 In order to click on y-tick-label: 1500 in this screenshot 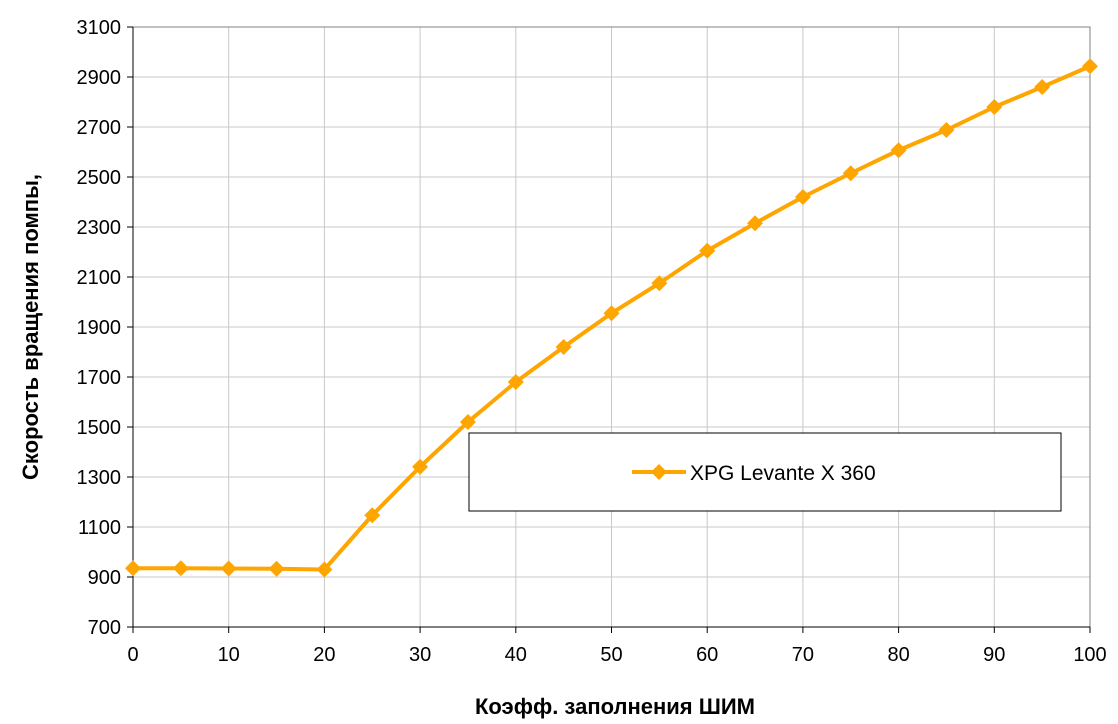, I will do `click(99, 428)`.